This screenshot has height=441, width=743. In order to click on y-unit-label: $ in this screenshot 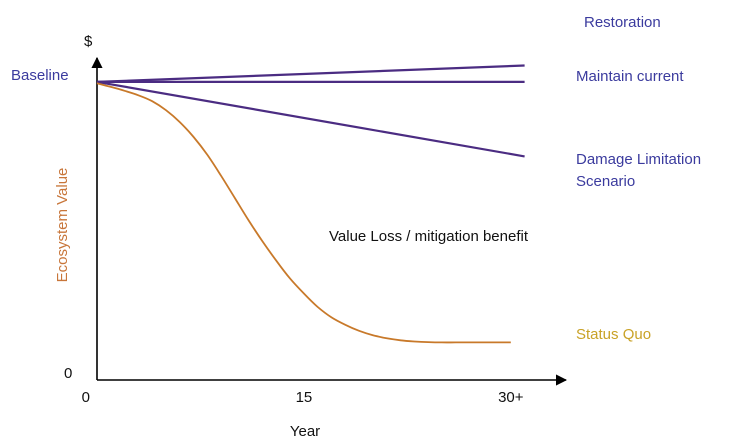, I will do `click(88, 41)`.